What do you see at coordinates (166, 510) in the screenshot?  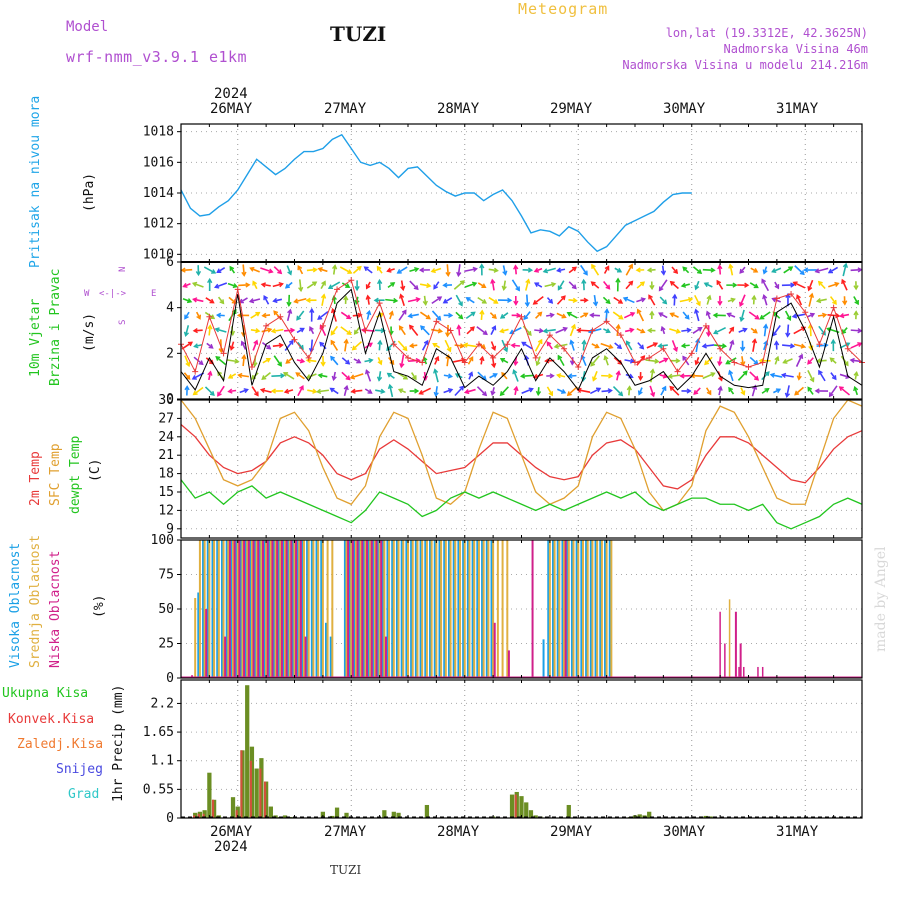 I see `y-tick-label: 12` at bounding box center [166, 510].